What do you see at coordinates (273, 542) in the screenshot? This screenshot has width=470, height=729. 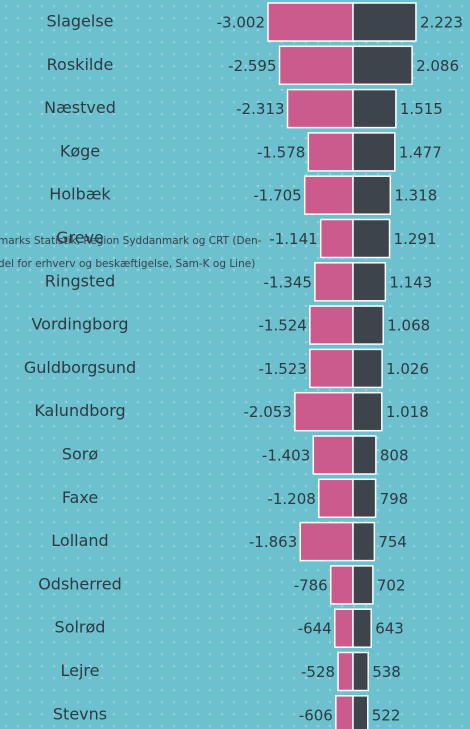 I see `value-label: -1.863` at bounding box center [273, 542].